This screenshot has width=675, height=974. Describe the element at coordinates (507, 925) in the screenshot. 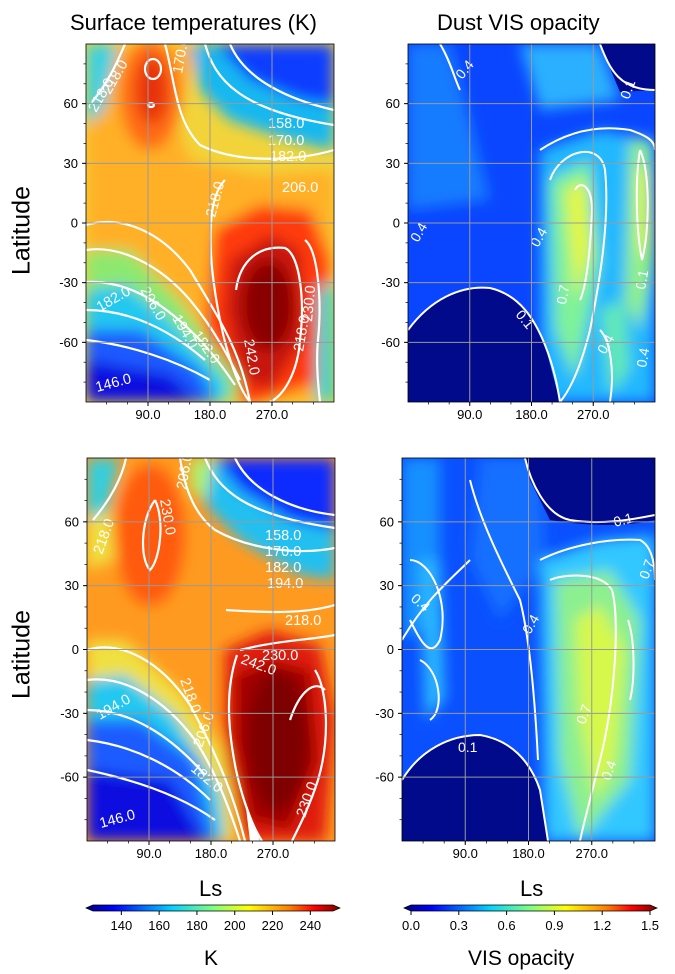

I see `colorbar-tick-label: 0.6` at that location.